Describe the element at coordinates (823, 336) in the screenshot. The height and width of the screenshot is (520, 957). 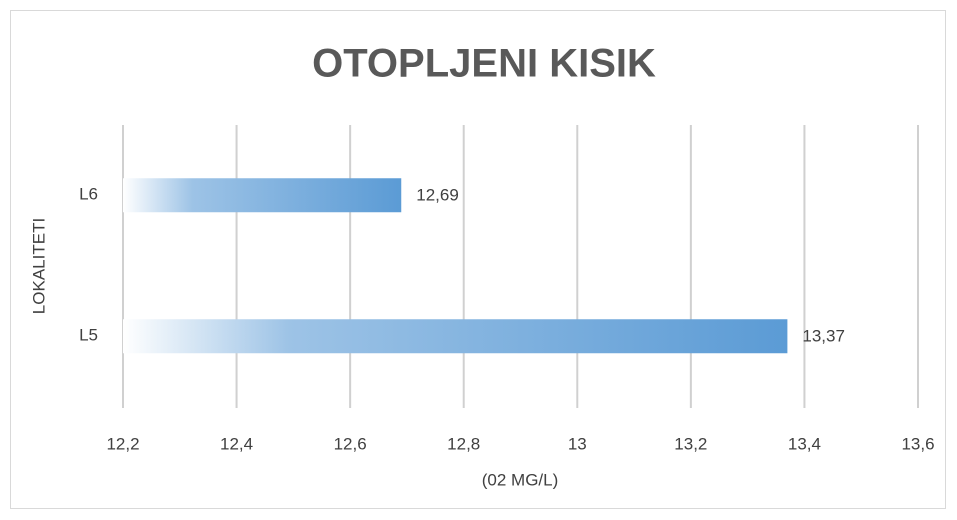
I see `value-label: 13,37` at that location.